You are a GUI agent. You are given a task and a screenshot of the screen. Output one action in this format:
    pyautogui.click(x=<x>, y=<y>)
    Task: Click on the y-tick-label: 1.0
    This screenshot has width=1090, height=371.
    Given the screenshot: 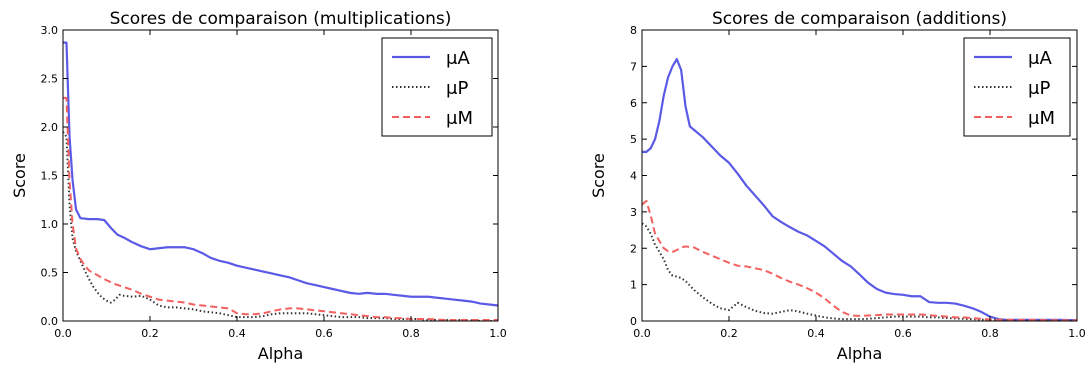 What is the action you would take?
    pyautogui.click(x=50, y=224)
    